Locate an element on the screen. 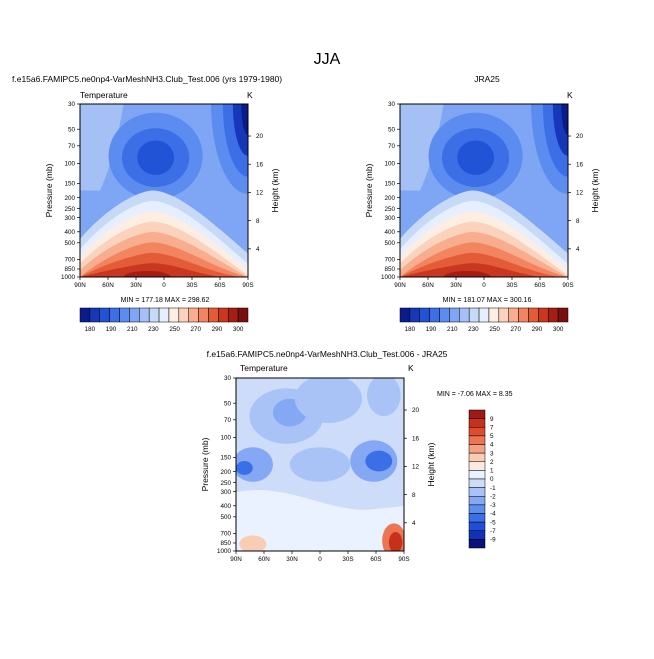 The image size is (654, 659). reanalysis-height-tick-label: 16 is located at coordinates (580, 164).